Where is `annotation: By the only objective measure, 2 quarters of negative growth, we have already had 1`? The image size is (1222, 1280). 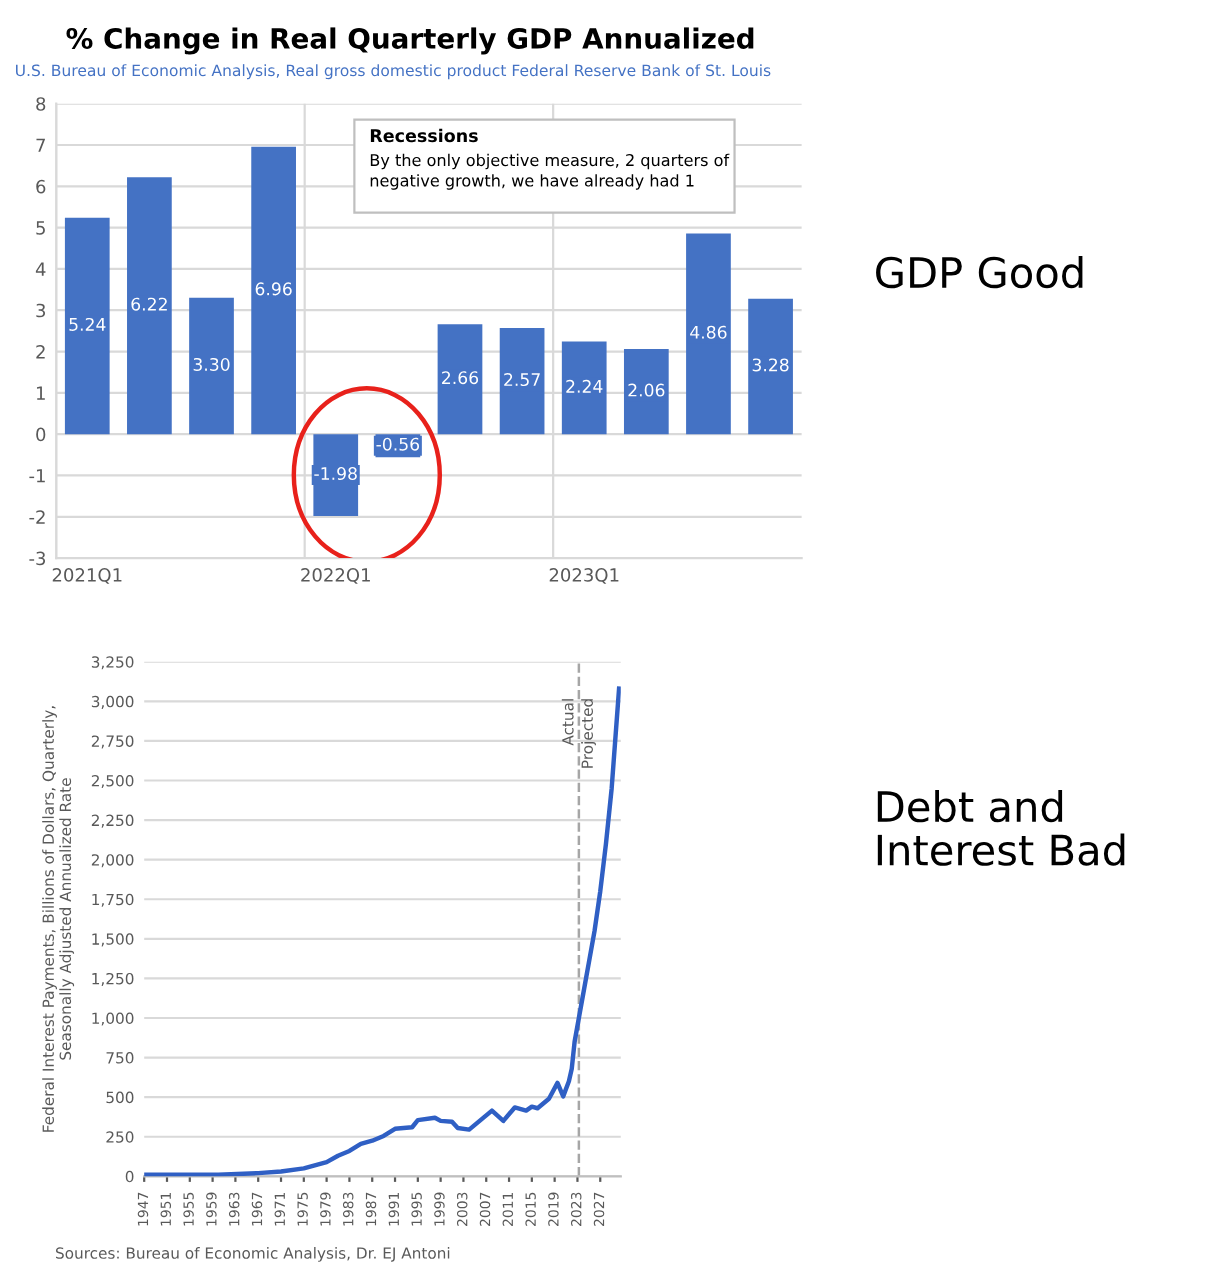 annotation: By the only objective measure, 2 quarters of negative growth, we have already had 1 is located at coordinates (550, 171).